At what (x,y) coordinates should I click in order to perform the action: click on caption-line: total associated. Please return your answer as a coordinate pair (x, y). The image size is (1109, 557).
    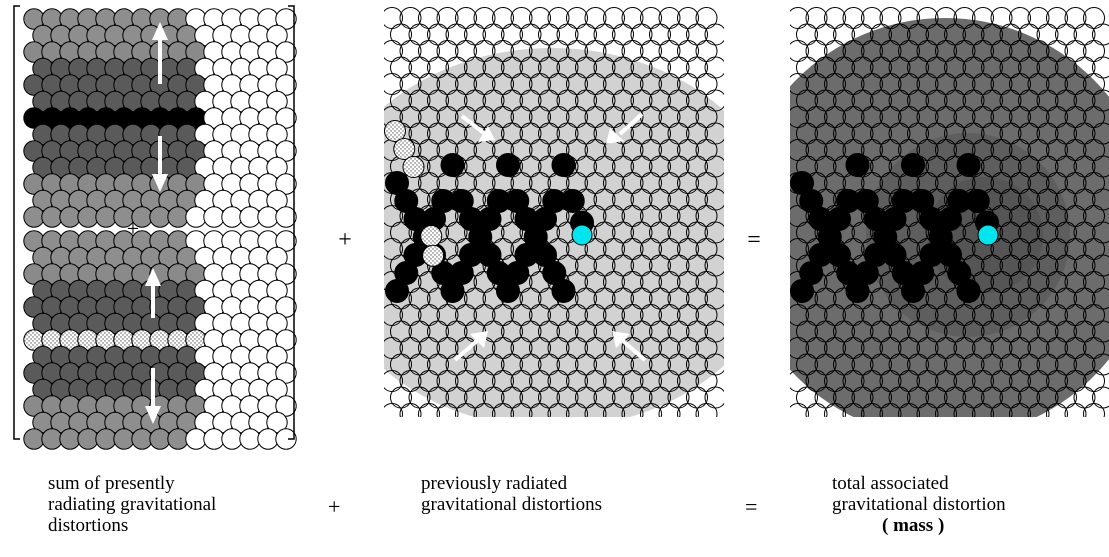
    Looking at the image, I should click on (890, 483).